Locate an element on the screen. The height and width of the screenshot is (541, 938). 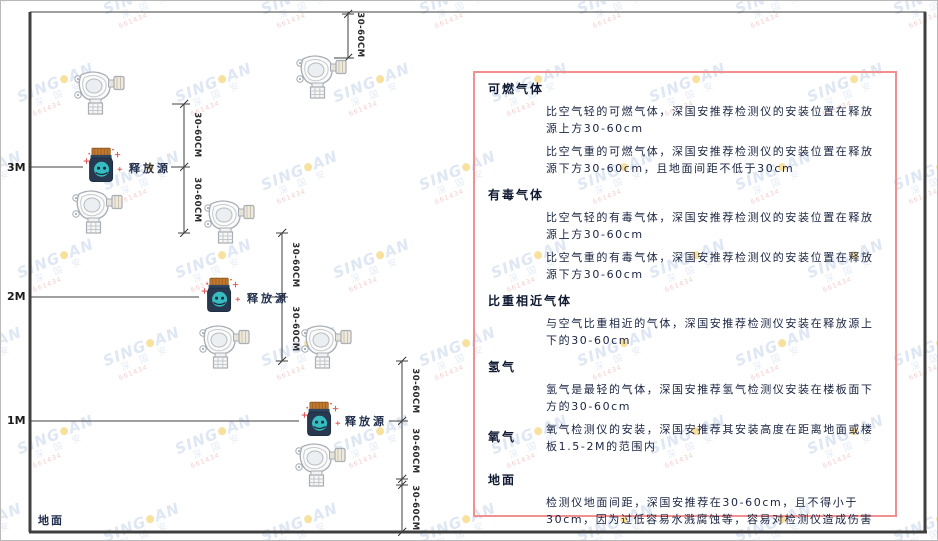
scale-label-2m: 2M is located at coordinates (16, 296).